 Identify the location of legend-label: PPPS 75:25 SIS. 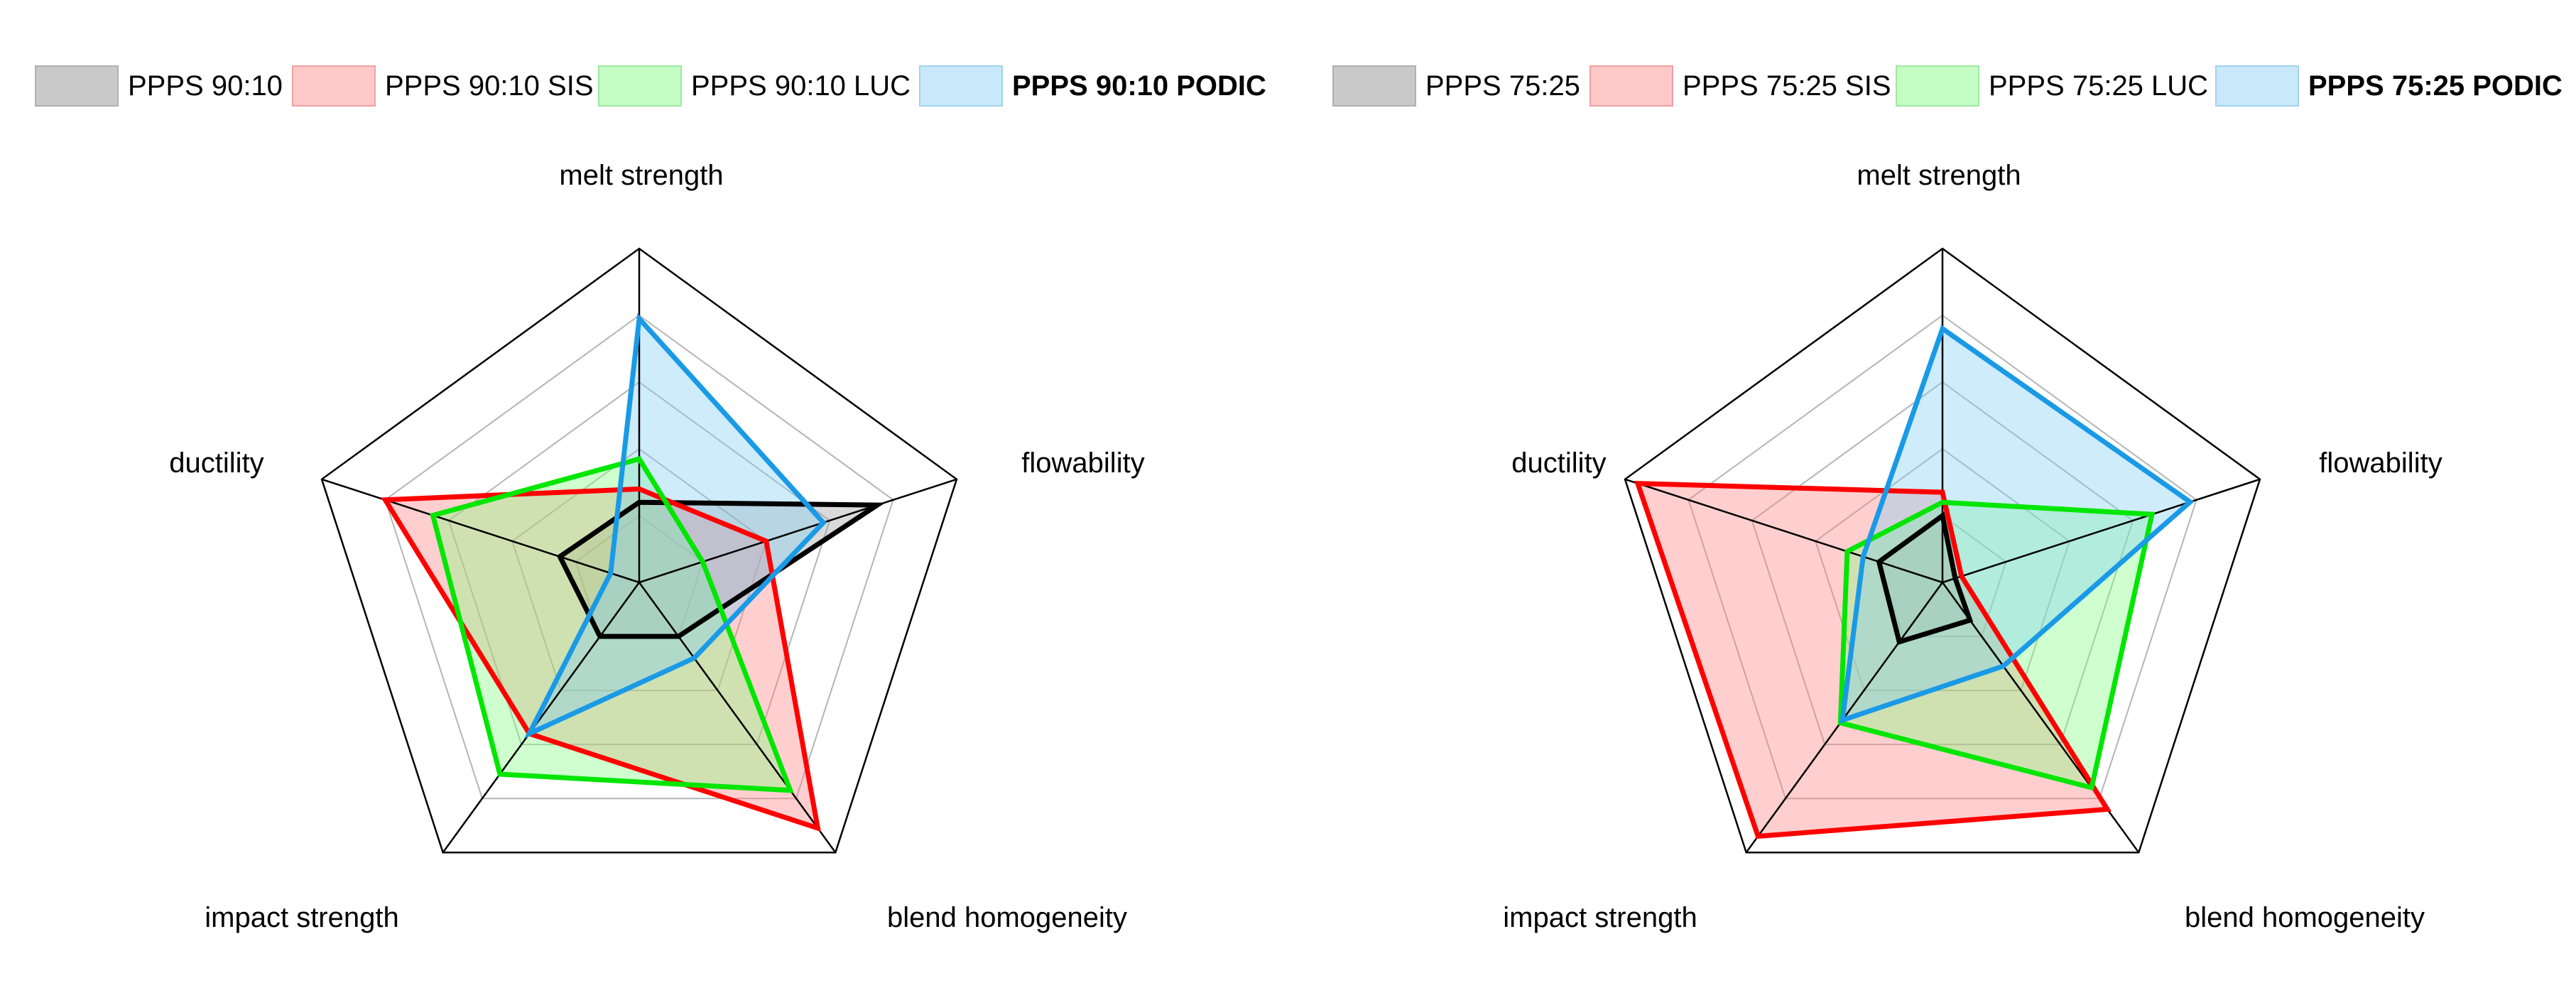
(1787, 86).